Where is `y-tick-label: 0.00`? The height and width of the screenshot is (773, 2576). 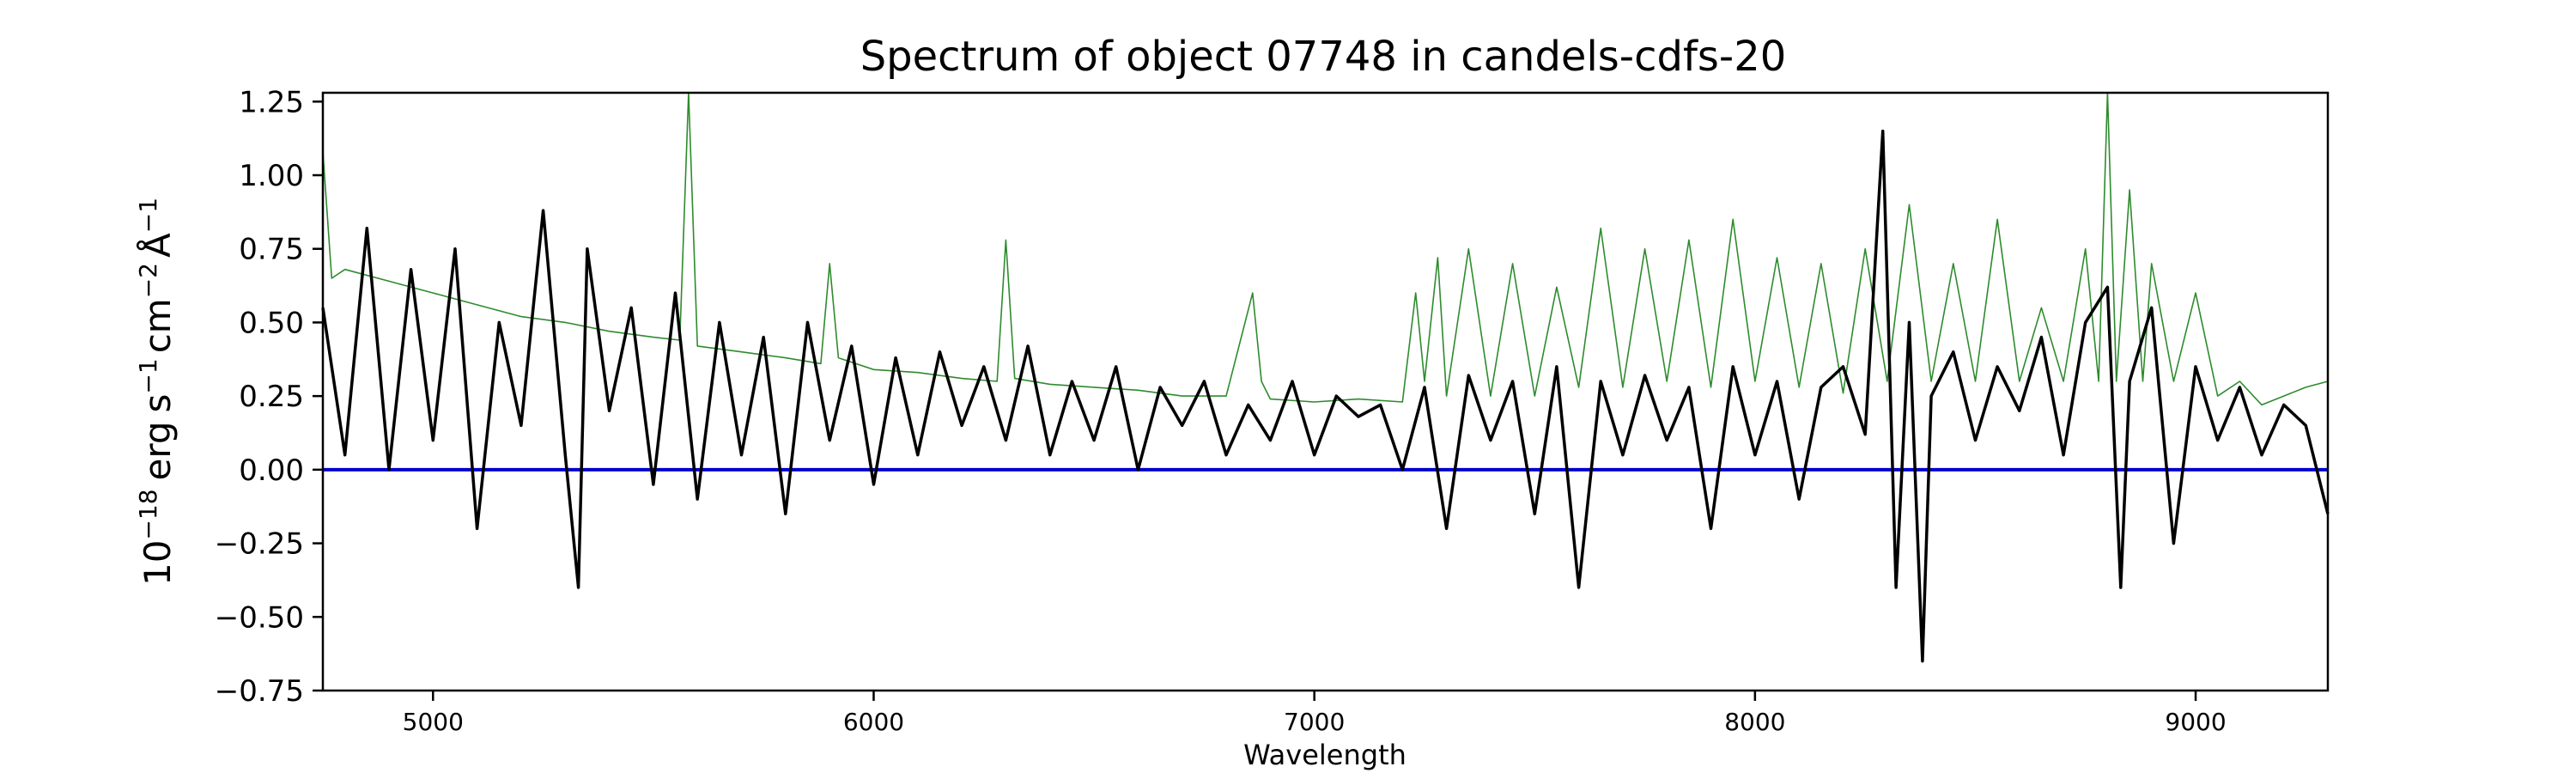 y-tick-label: 0.00 is located at coordinates (271, 470).